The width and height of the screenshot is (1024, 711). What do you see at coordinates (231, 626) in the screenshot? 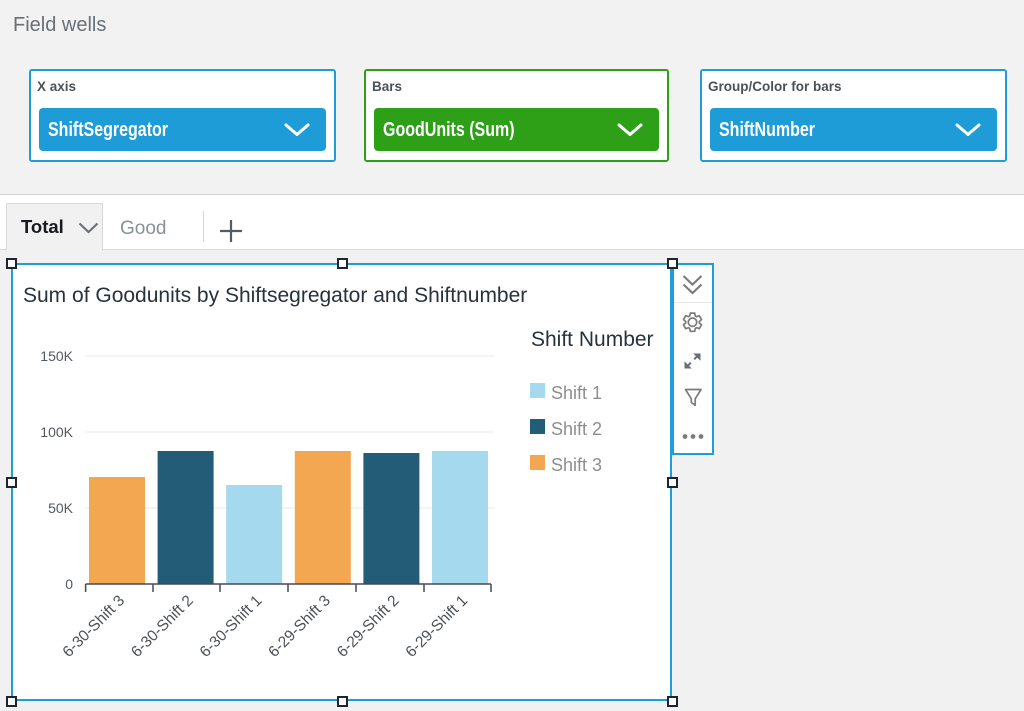
I see `svg-text: 6-30-Shift 1` at bounding box center [231, 626].